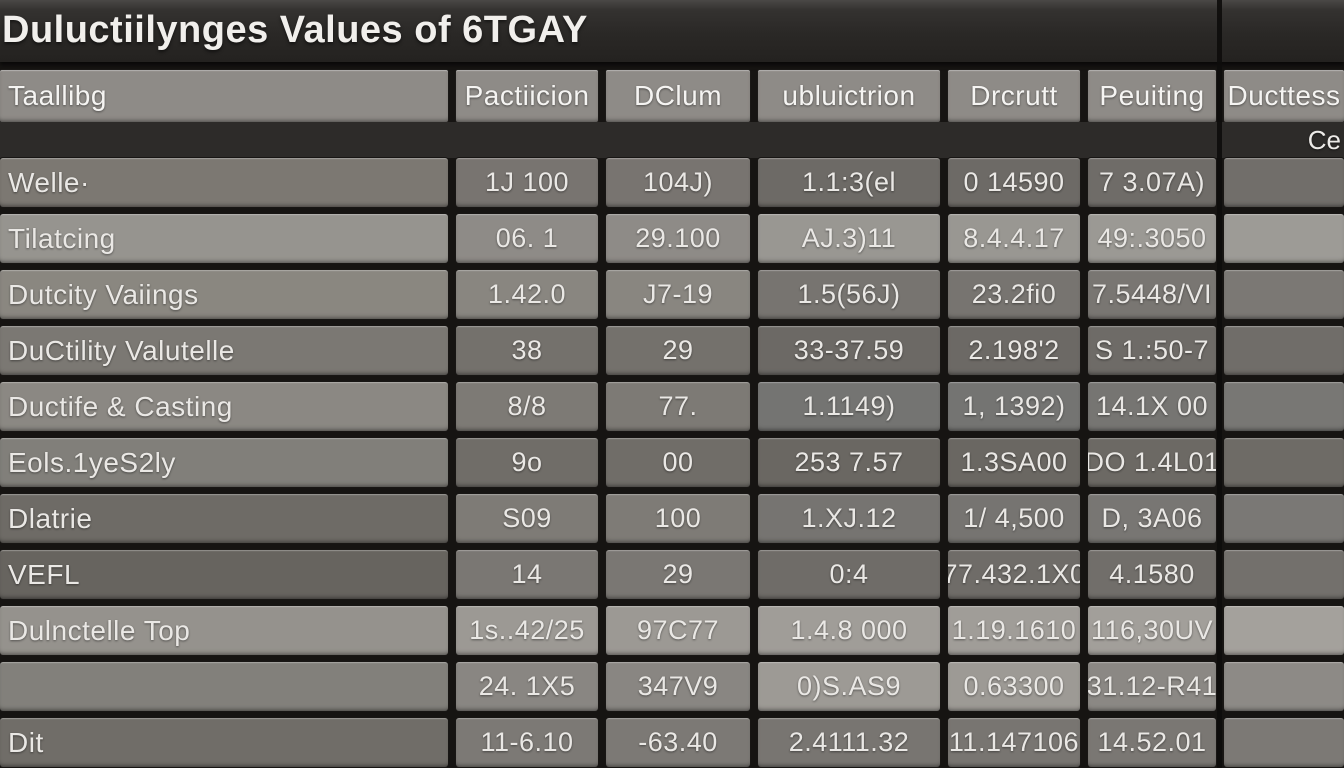  Describe the element at coordinates (224, 350) in the screenshot. I see `row-label-cell: DuCtility Valutelle` at that location.